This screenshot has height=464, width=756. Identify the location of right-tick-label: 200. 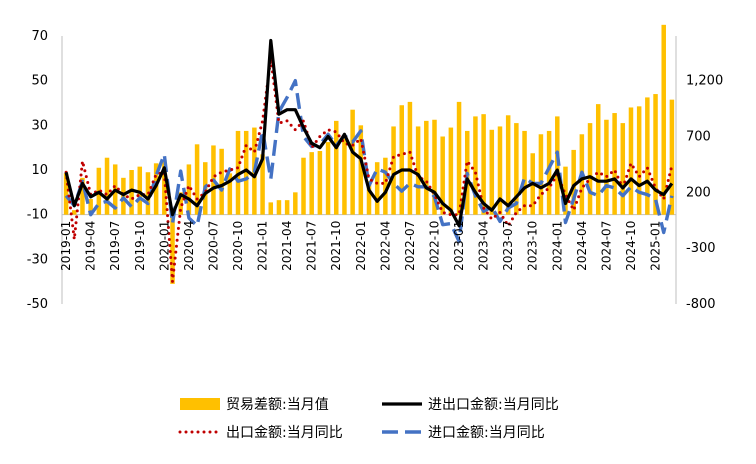
(698, 192).